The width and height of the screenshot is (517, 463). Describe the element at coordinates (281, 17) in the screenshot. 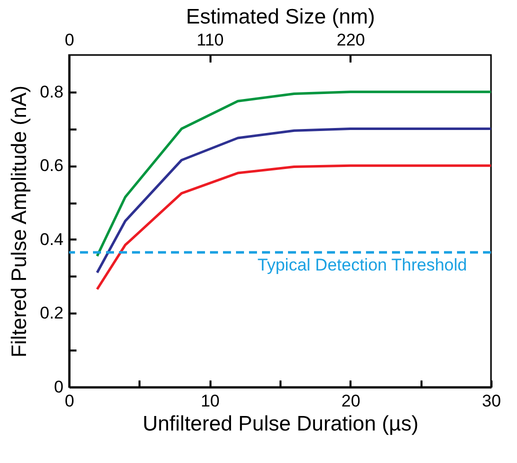

I see `x2-axis-title: Estimated Size (nm)` at that location.